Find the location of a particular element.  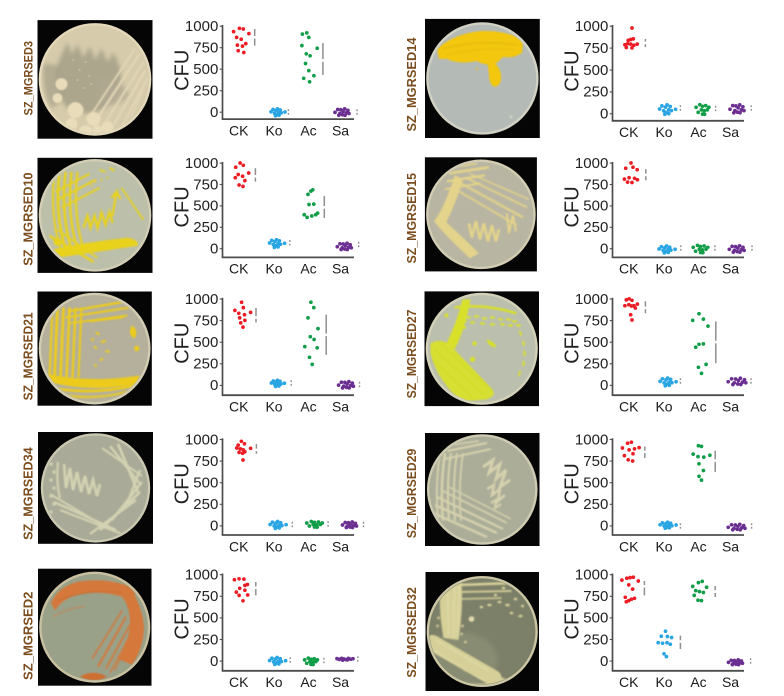

svg-text: SZ_MGRSED10 is located at coordinates (28, 218).